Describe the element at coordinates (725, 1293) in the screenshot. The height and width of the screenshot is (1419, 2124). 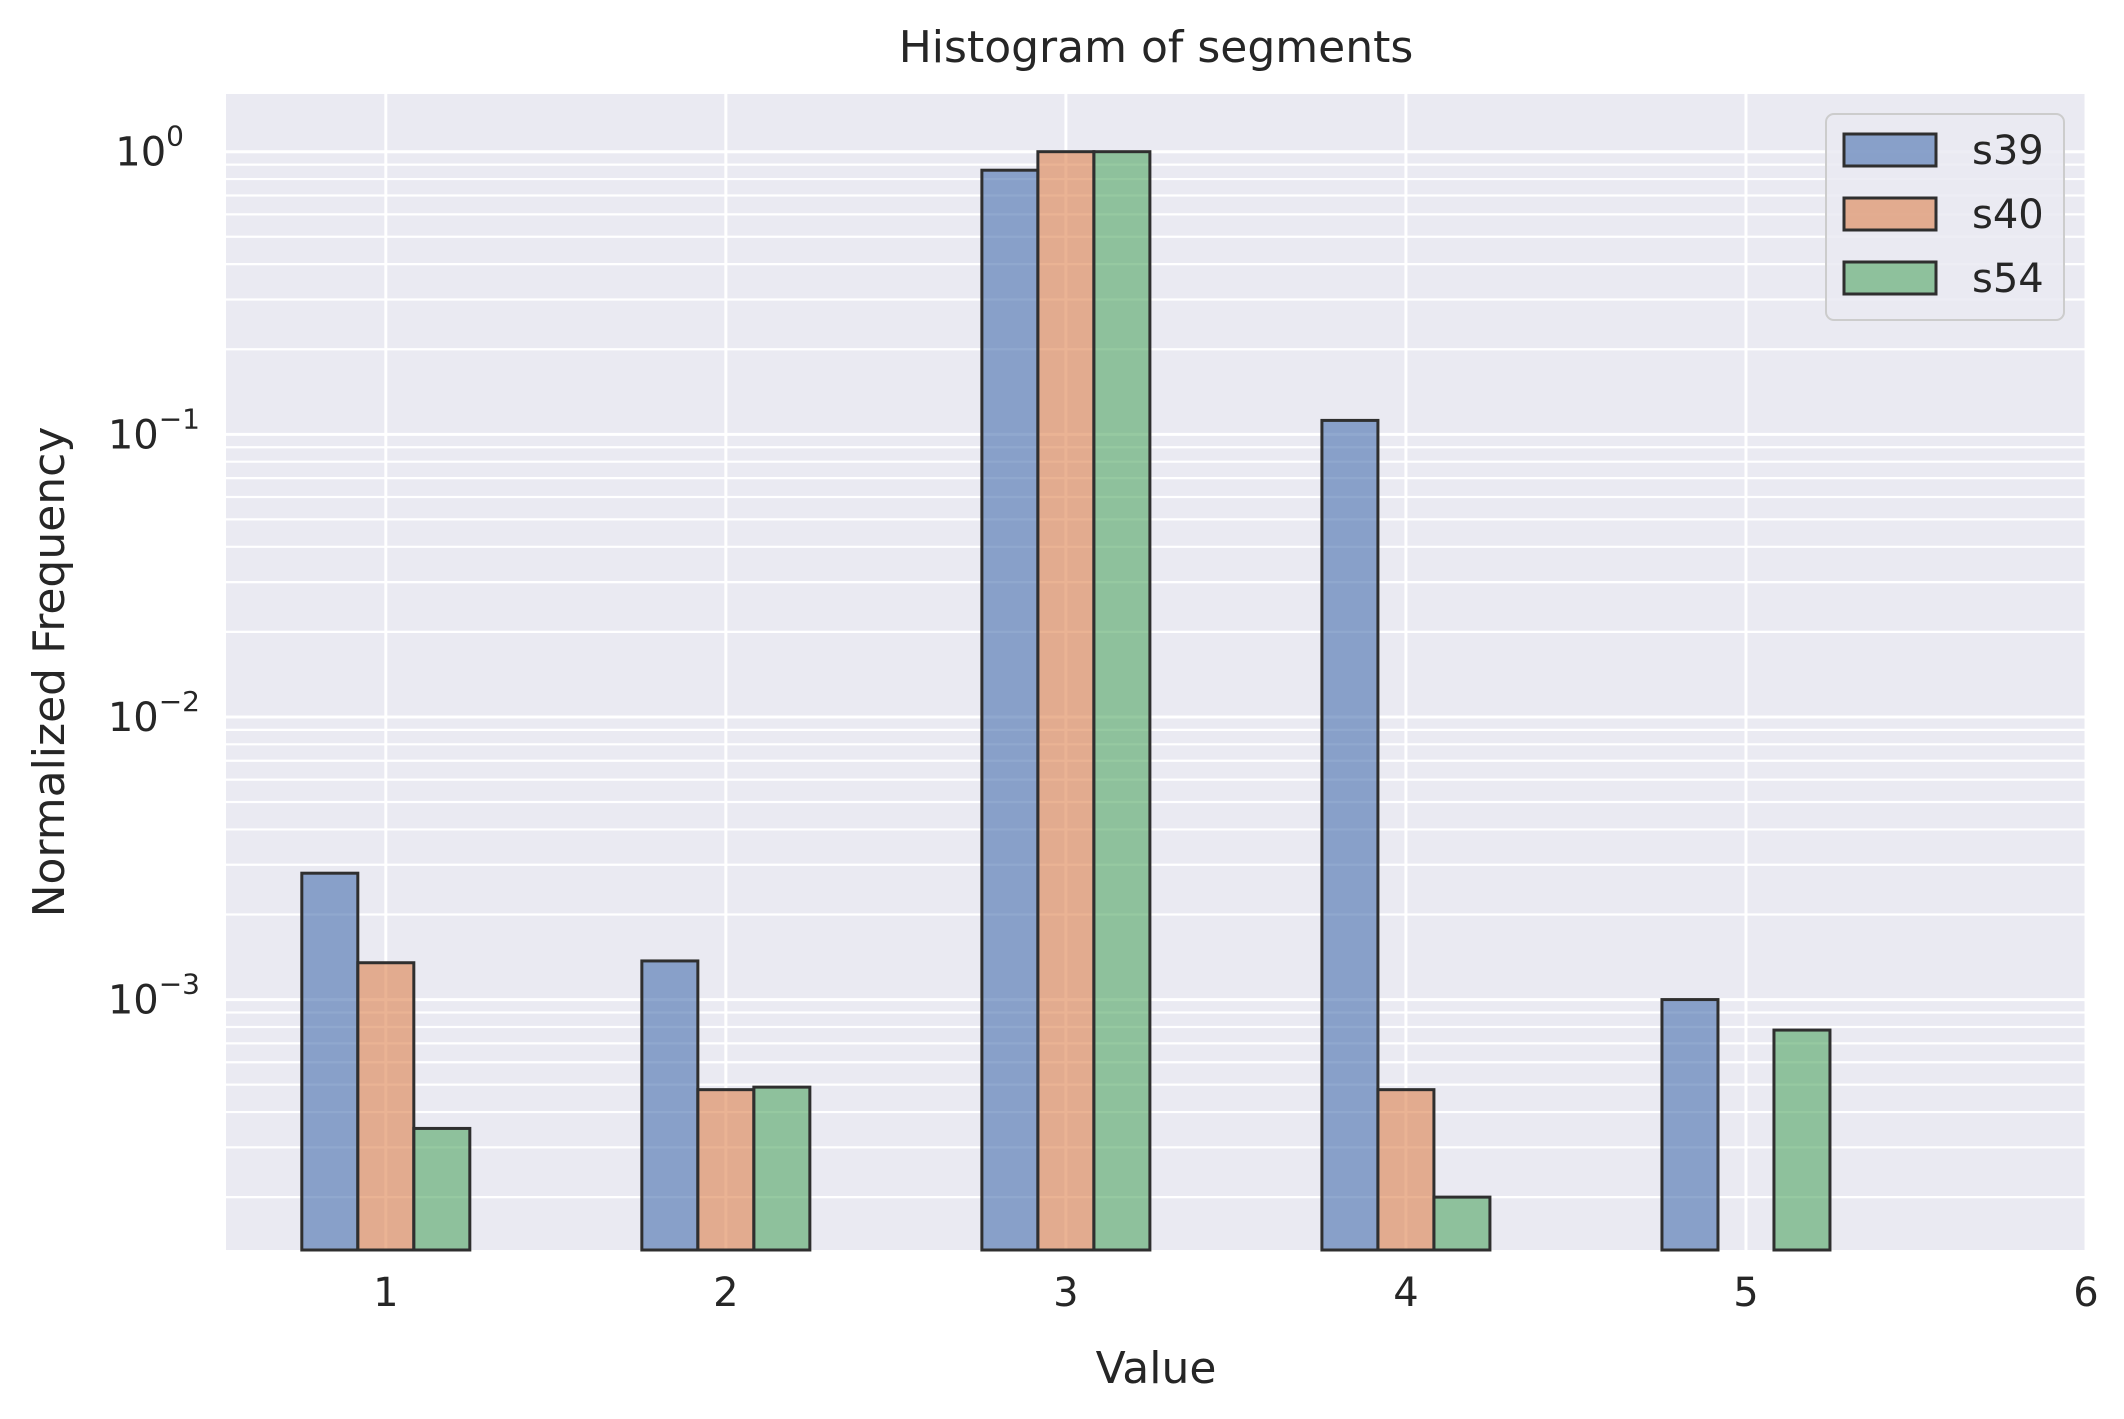
I see `x-tick-label: 2` at that location.